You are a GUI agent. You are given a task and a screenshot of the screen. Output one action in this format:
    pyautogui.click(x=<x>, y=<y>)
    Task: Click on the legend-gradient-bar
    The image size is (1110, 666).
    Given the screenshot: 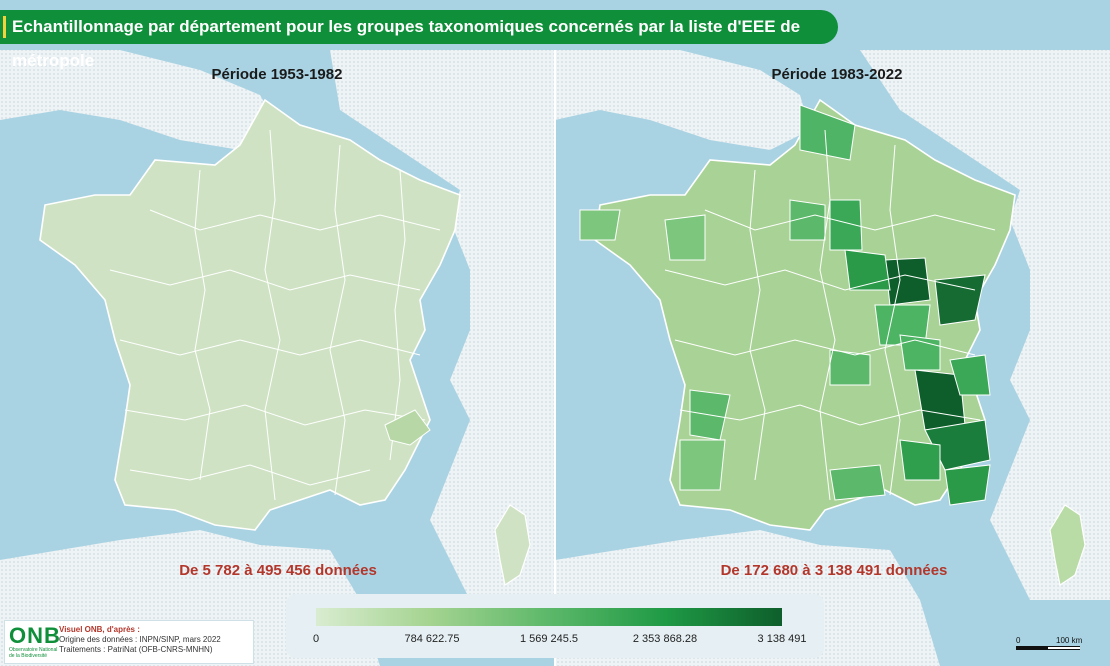 What is the action you would take?
    pyautogui.click(x=549, y=617)
    